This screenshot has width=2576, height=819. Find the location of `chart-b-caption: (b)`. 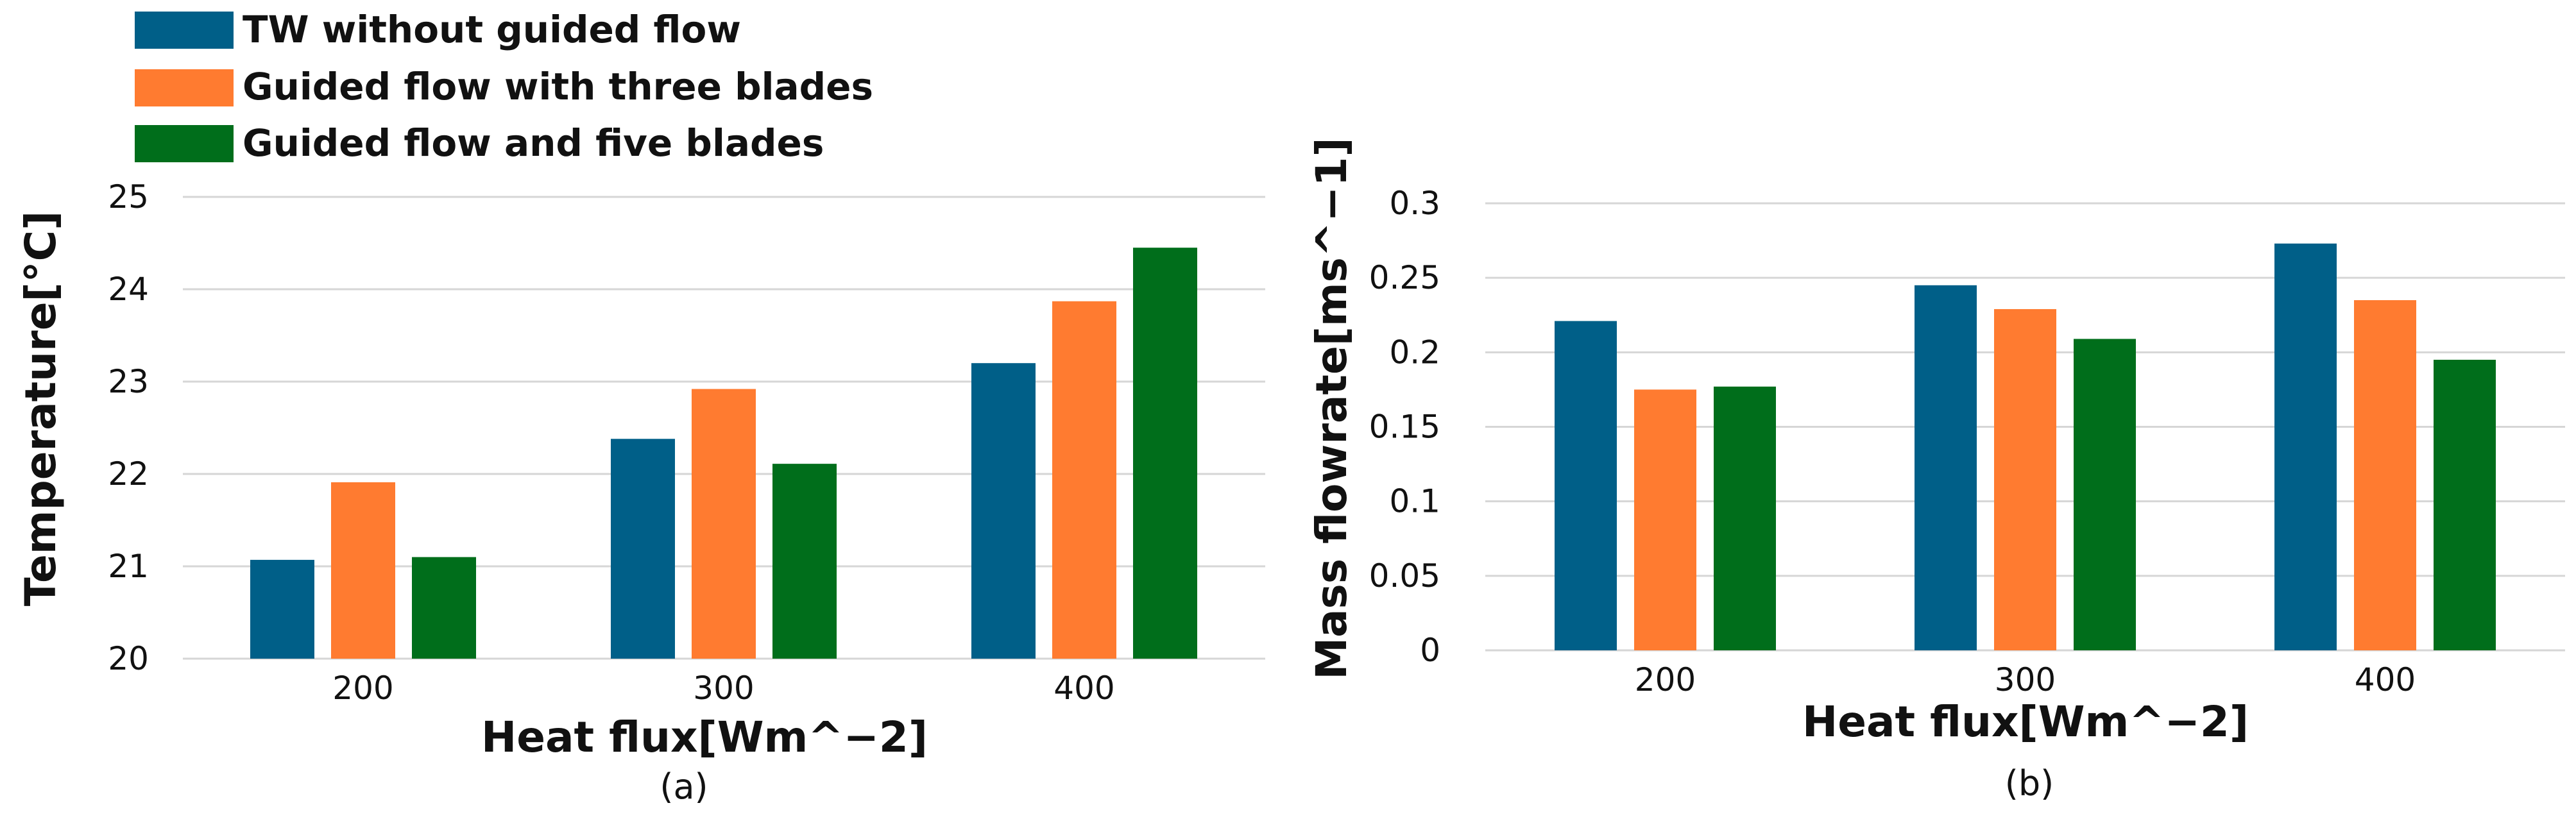

chart-b-caption: (b) is located at coordinates (2029, 783).